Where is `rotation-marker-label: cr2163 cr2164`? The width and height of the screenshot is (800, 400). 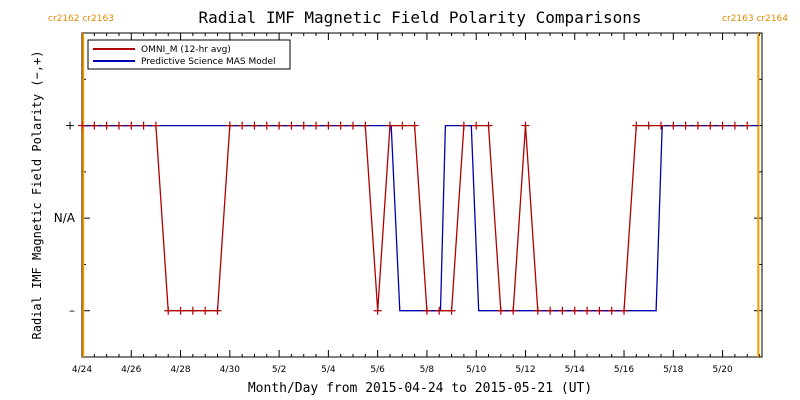 rotation-marker-label: cr2163 cr2164 is located at coordinates (755, 19).